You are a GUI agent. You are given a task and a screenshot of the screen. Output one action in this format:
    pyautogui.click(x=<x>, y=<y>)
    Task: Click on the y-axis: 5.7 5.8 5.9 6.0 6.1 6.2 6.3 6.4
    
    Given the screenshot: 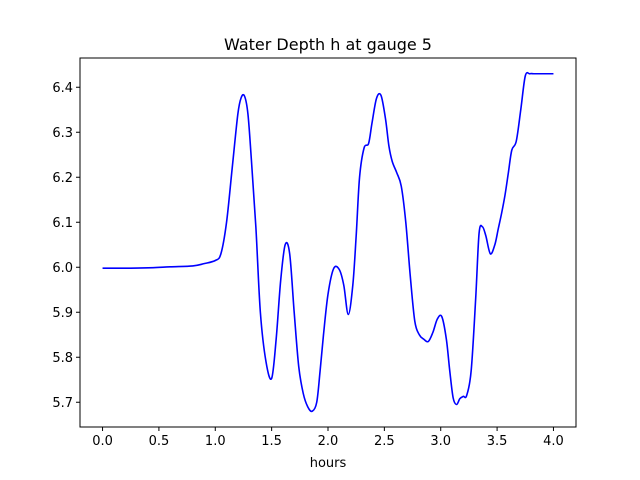 What is the action you would take?
    pyautogui.click(x=66, y=246)
    